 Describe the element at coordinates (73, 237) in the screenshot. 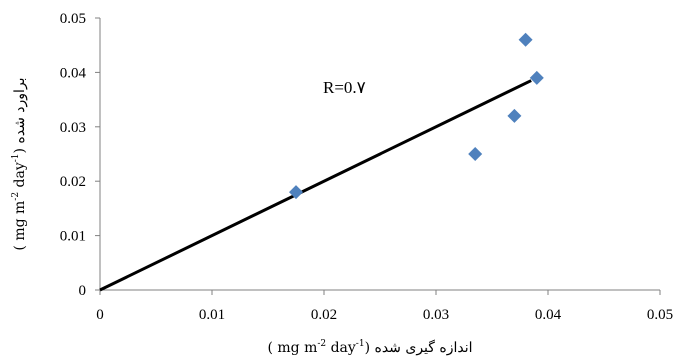

I see `y-tick-label: 0.01` at that location.